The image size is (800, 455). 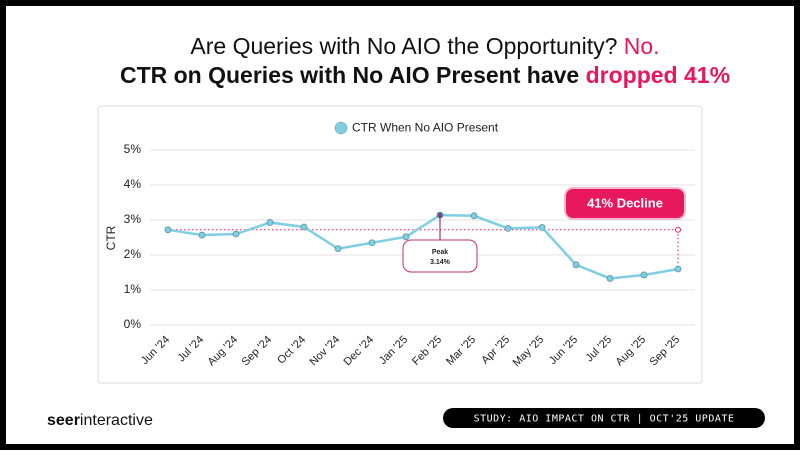 I want to click on peak-value: 3.14%, so click(x=440, y=262).